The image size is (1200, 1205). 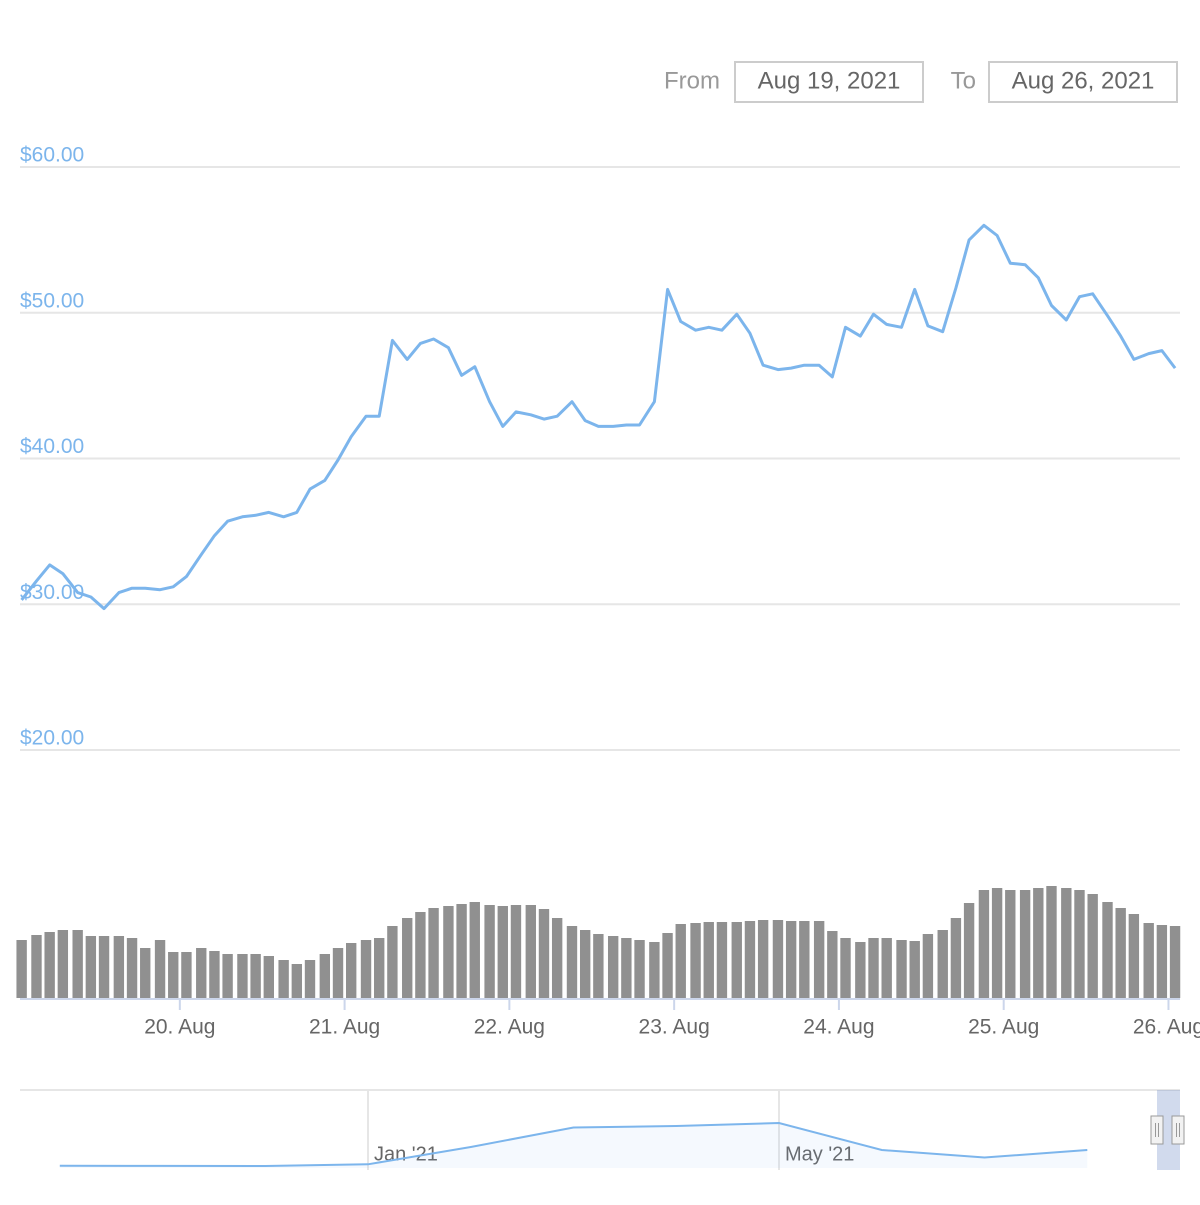 I want to click on to-input, so click(x=1083, y=82).